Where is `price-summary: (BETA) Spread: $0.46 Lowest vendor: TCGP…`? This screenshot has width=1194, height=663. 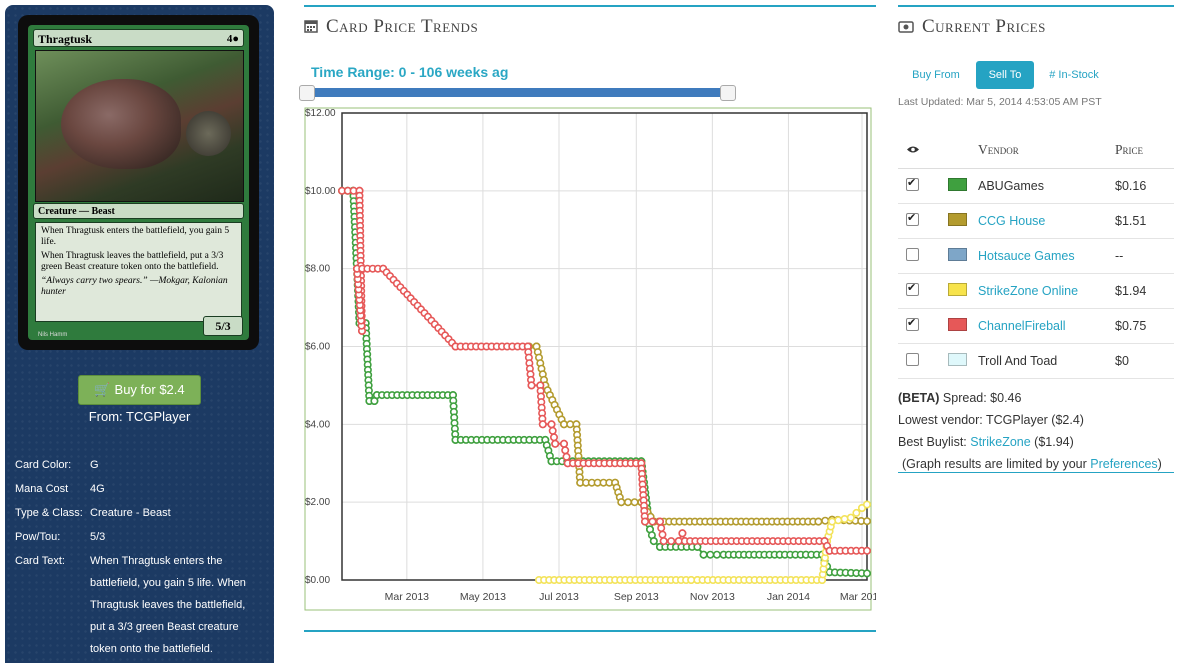
price-summary: (BETA) Spread: $0.46 Lowest vendor: TCGP… is located at coordinates (1030, 431).